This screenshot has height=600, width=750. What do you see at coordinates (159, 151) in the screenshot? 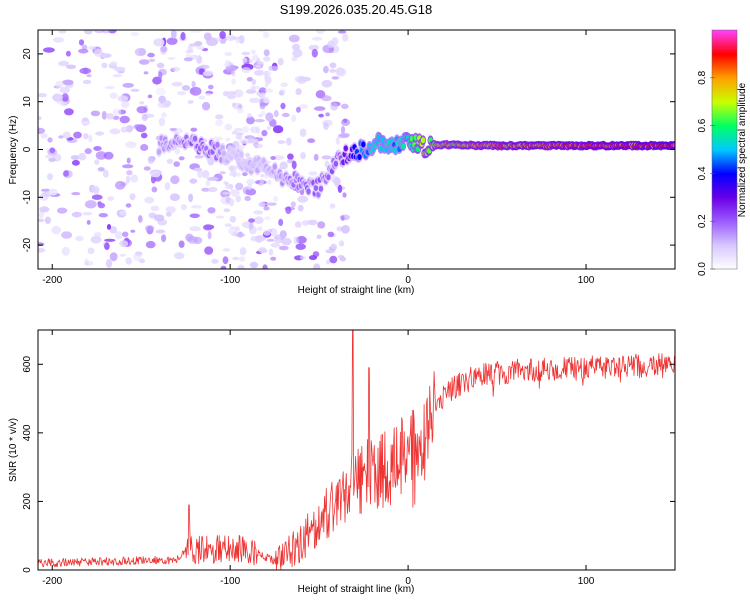
I see `ridge-core` at bounding box center [159, 151].